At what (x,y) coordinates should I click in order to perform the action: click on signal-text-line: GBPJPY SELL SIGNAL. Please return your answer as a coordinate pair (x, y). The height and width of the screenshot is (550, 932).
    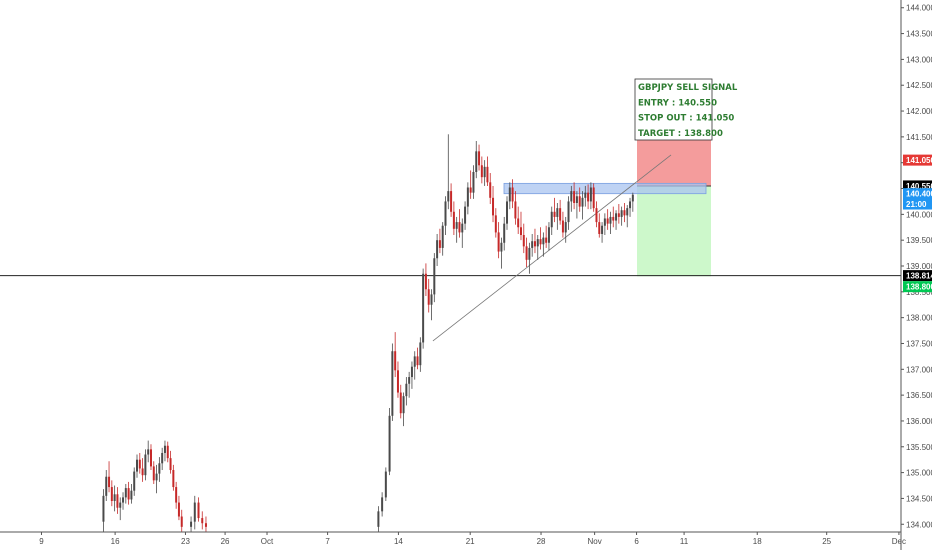
    Looking at the image, I should click on (688, 88).